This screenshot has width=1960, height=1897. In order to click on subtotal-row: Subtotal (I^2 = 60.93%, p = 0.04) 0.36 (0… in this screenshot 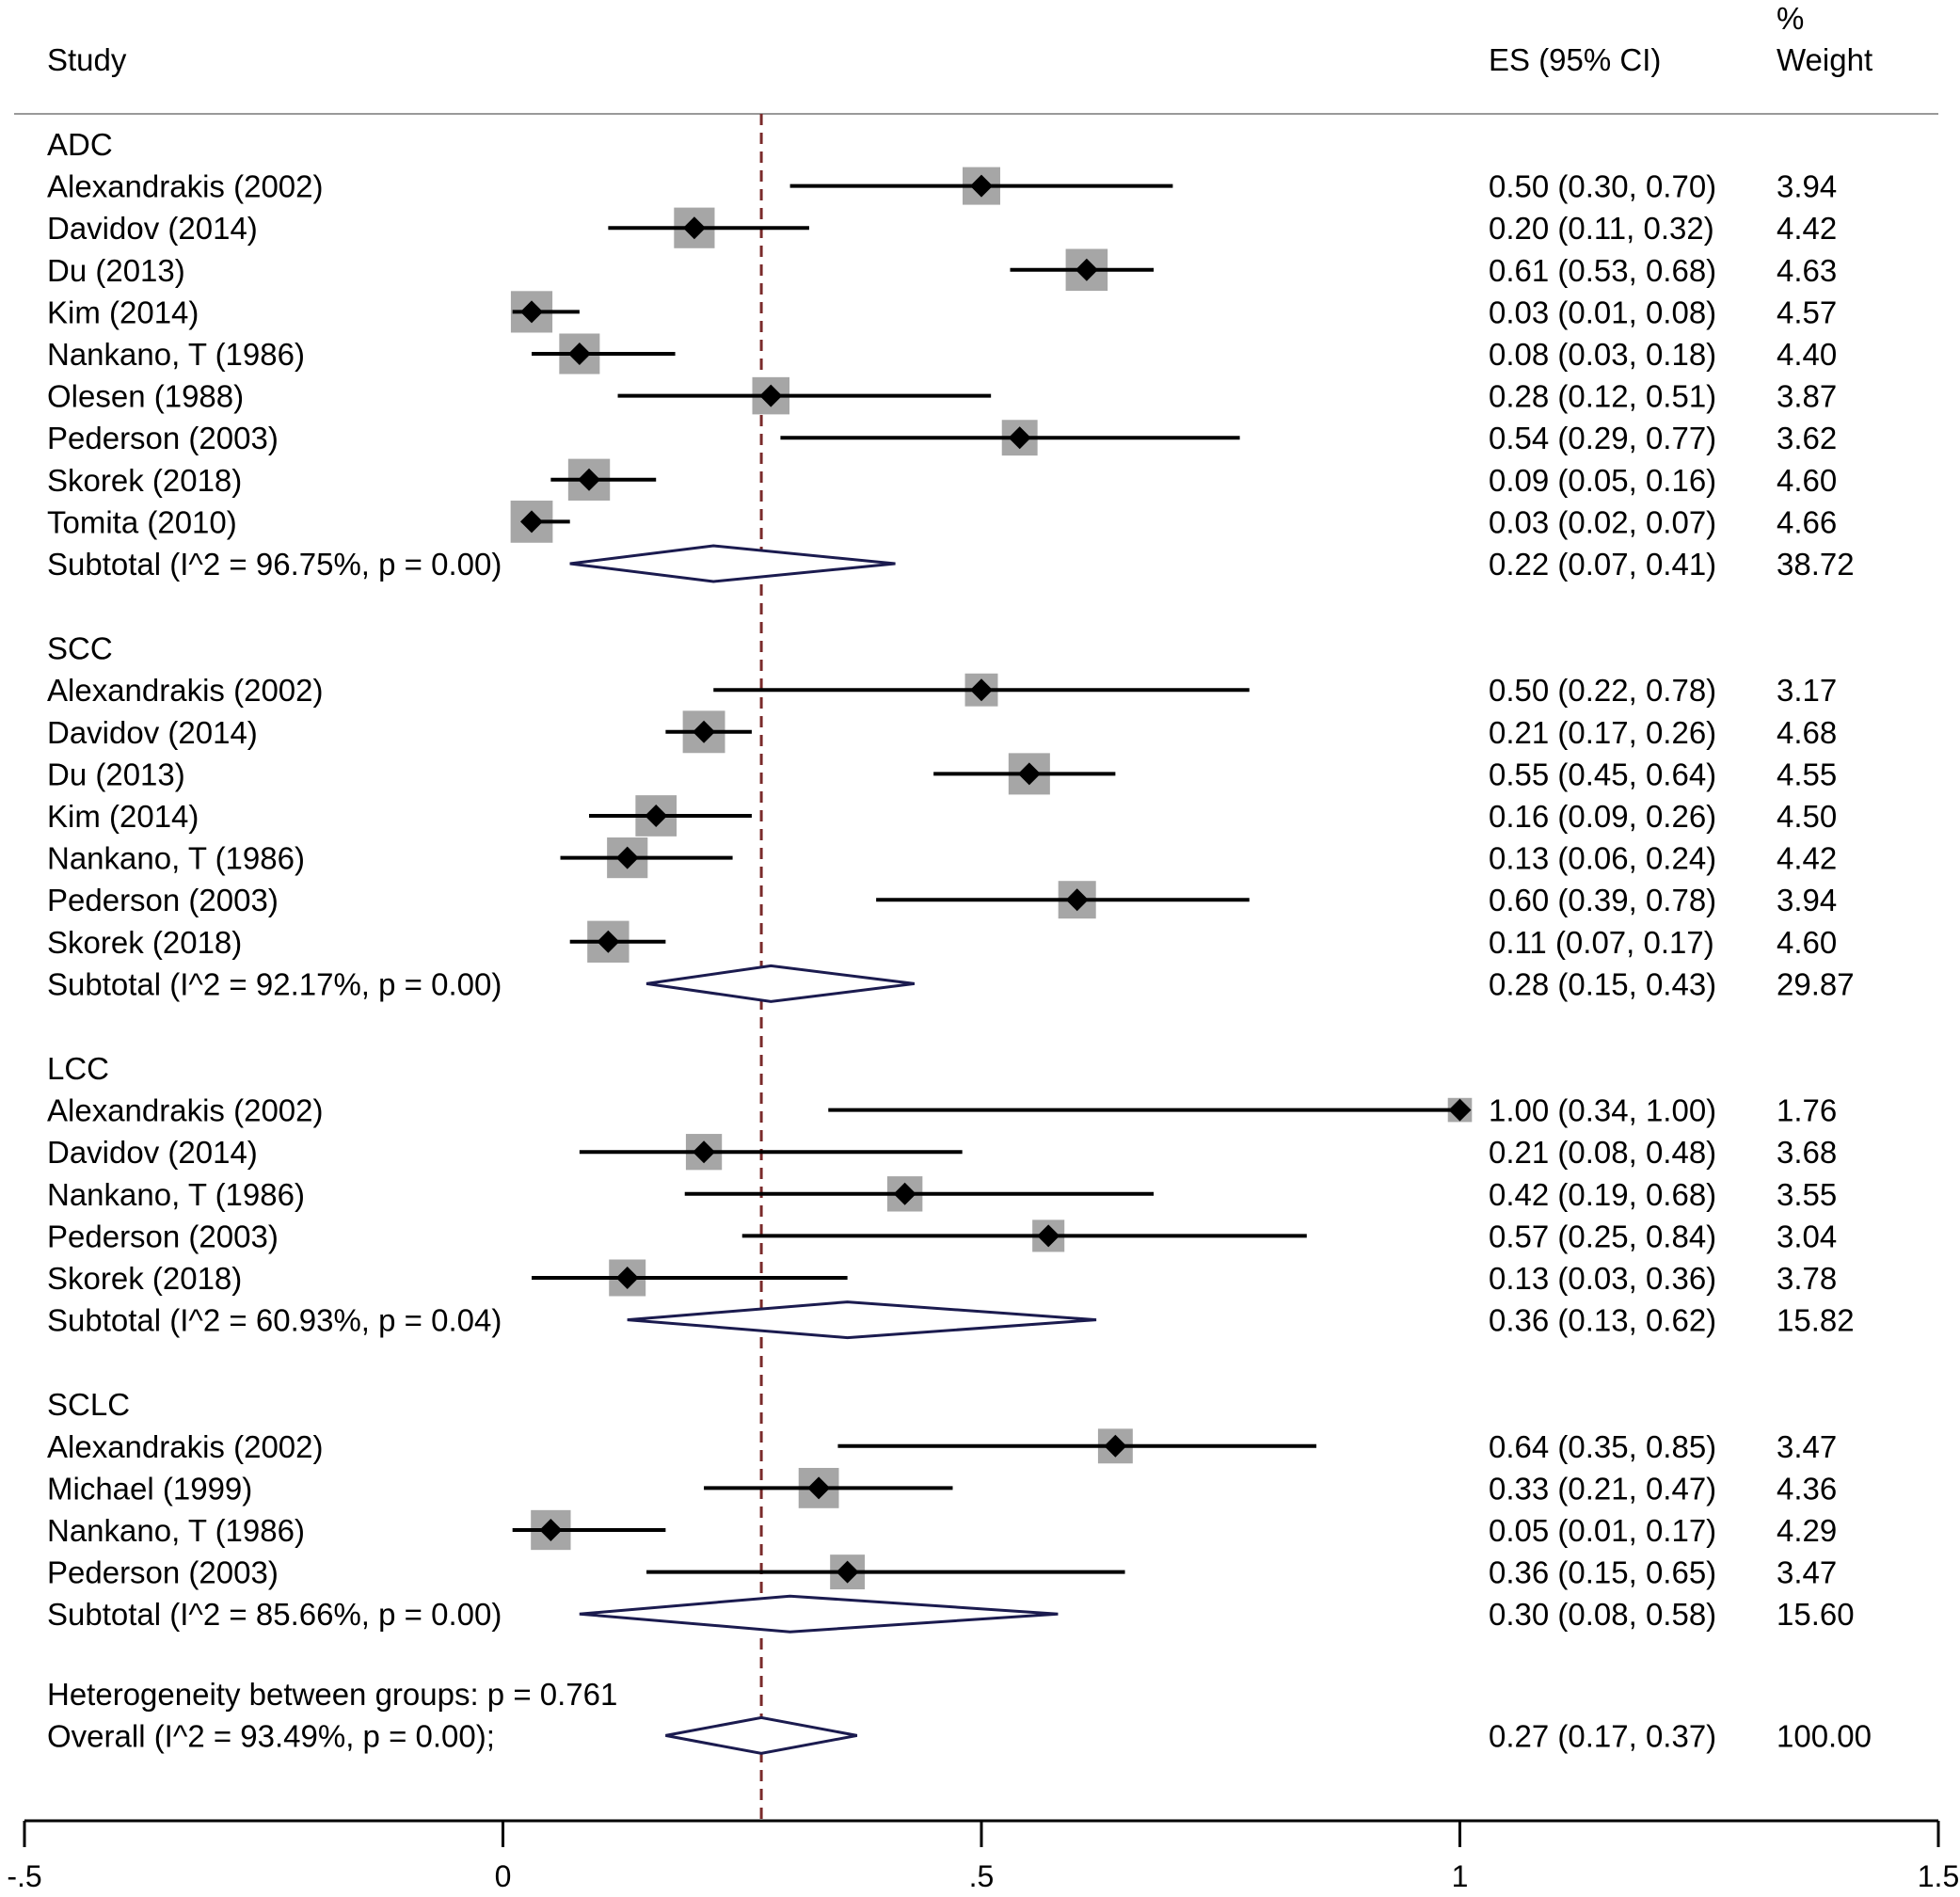, I will do `click(951, 1320)`.